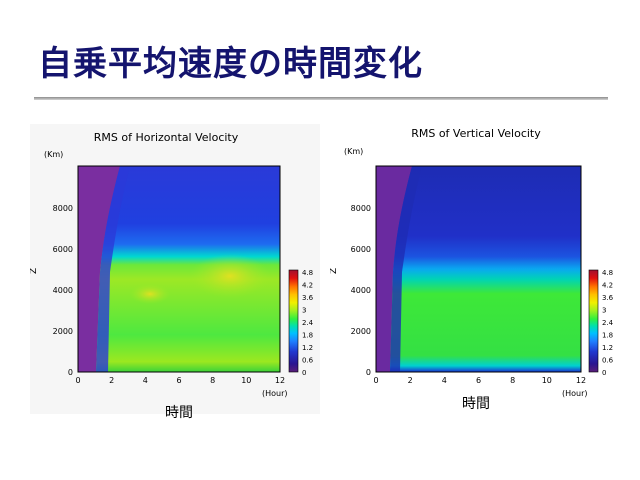  What do you see at coordinates (166, 137) in the screenshot?
I see `chart-title: RMS of Horizontal Velocity` at bounding box center [166, 137].